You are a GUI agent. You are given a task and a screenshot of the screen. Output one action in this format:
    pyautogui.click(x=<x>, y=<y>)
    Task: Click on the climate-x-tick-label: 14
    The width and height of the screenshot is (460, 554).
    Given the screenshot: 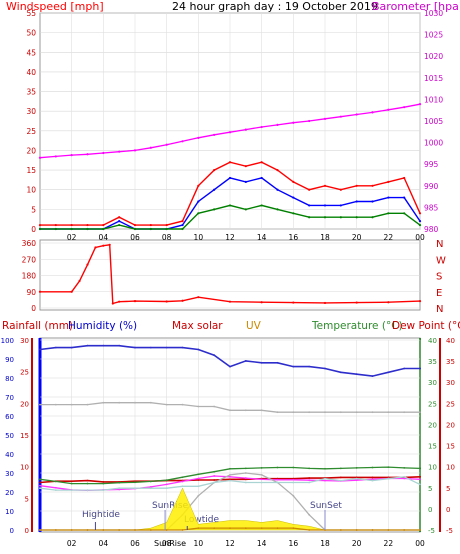 What is the action you would take?
    pyautogui.click(x=262, y=543)
    